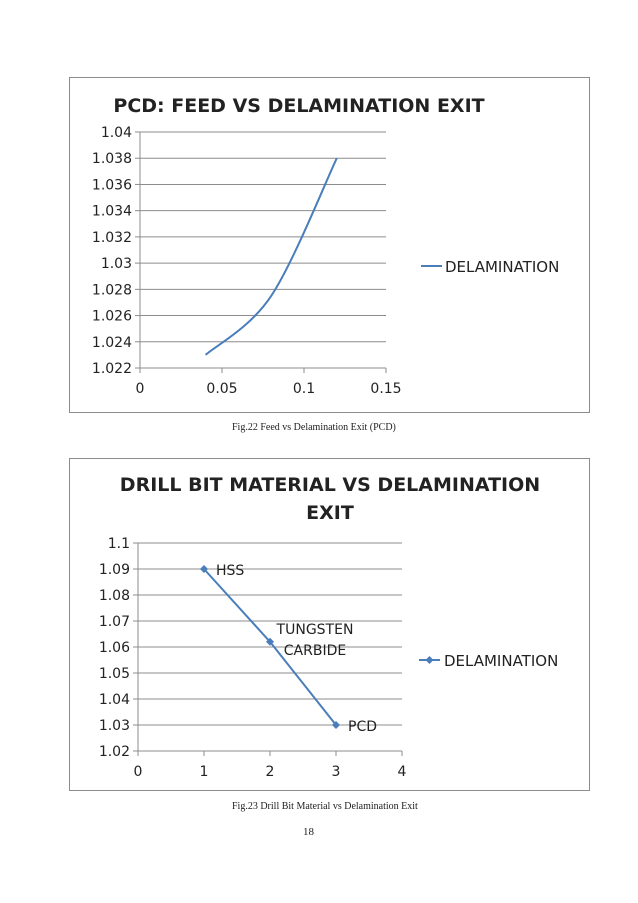  Describe the element at coordinates (119, 544) in the screenshot. I see `y-tick-label: 1.1` at that location.